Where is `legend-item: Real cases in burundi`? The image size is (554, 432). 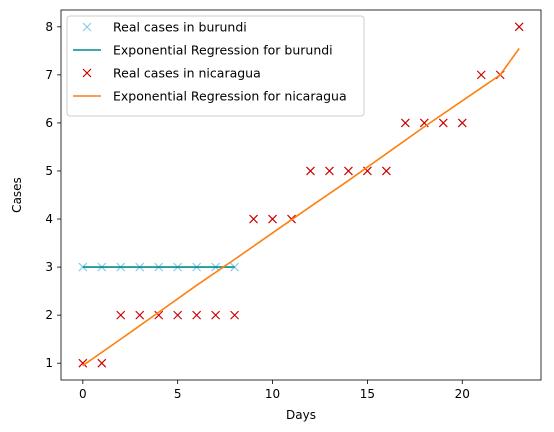
legend-item: Real cases in burundi is located at coordinates (164, 27).